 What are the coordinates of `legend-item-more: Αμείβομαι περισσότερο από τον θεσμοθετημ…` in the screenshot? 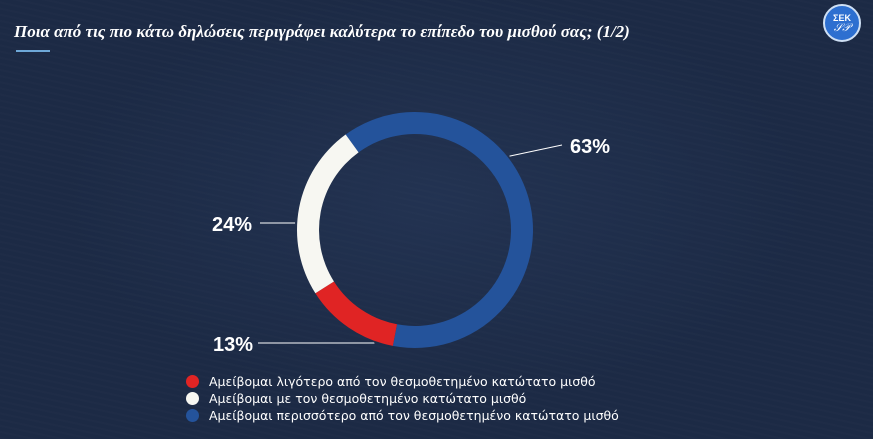 It's located at (402, 415).